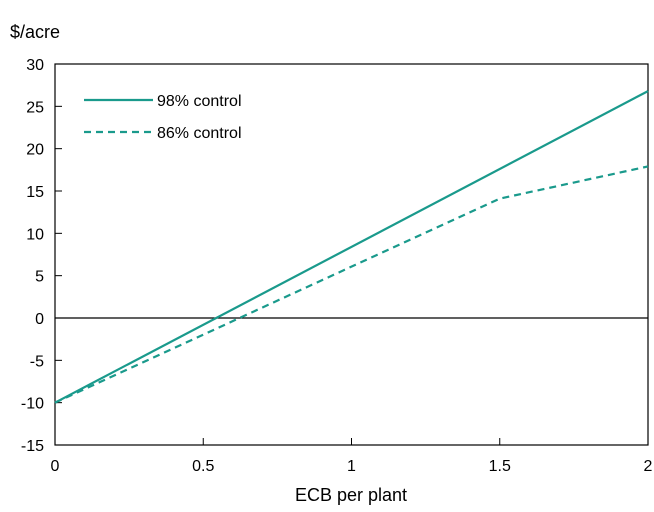 The height and width of the screenshot is (512, 654). Describe the element at coordinates (55, 466) in the screenshot. I see `x-tick-label: 0` at that location.